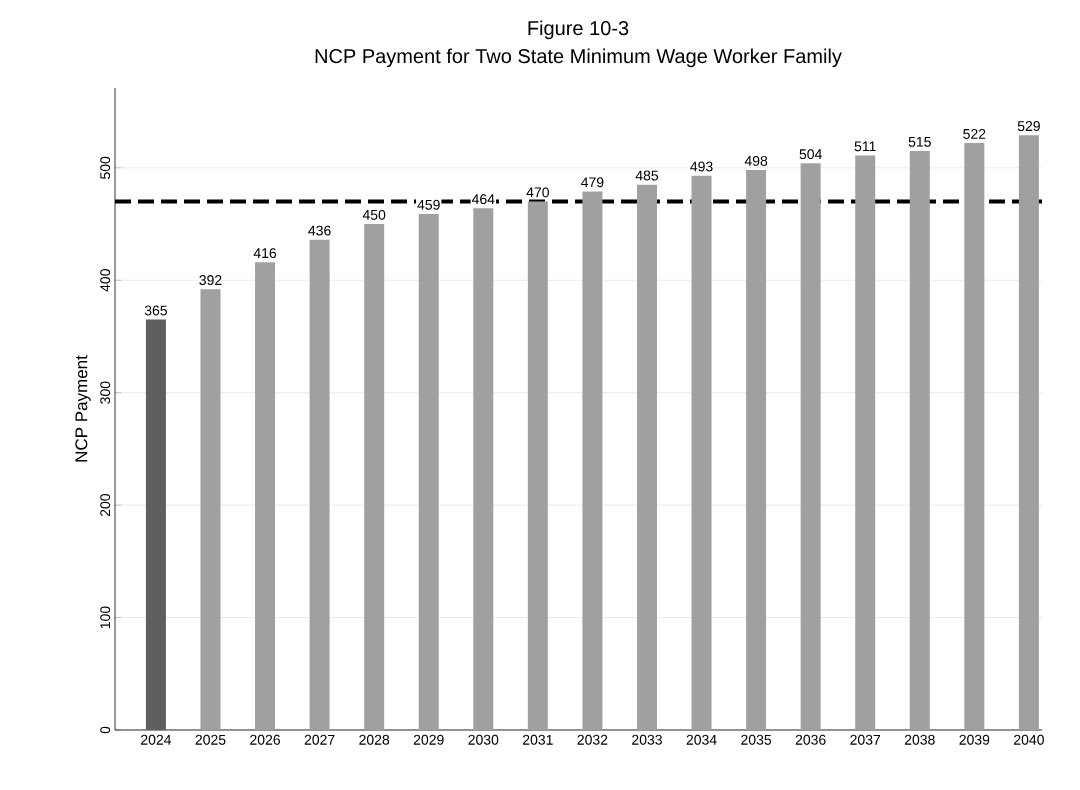 The height and width of the screenshot is (790, 1080). Describe the element at coordinates (105, 505) in the screenshot. I see `y-tick-label: 200` at that location.